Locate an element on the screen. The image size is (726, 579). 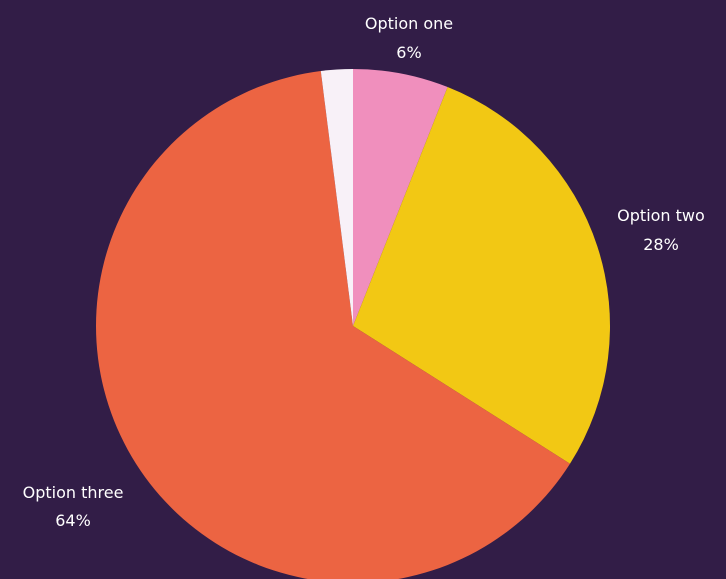
label-option-two: Option two is located at coordinates (661, 215).